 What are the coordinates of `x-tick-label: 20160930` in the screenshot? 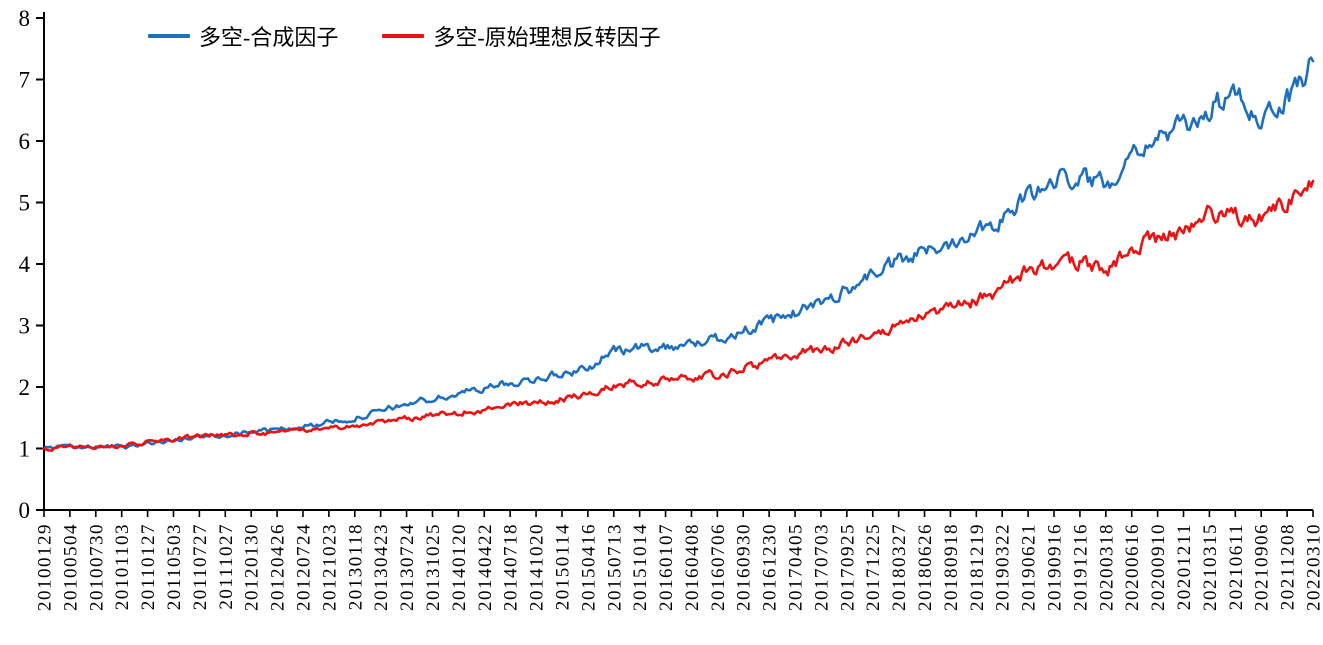 It's located at (744, 567).